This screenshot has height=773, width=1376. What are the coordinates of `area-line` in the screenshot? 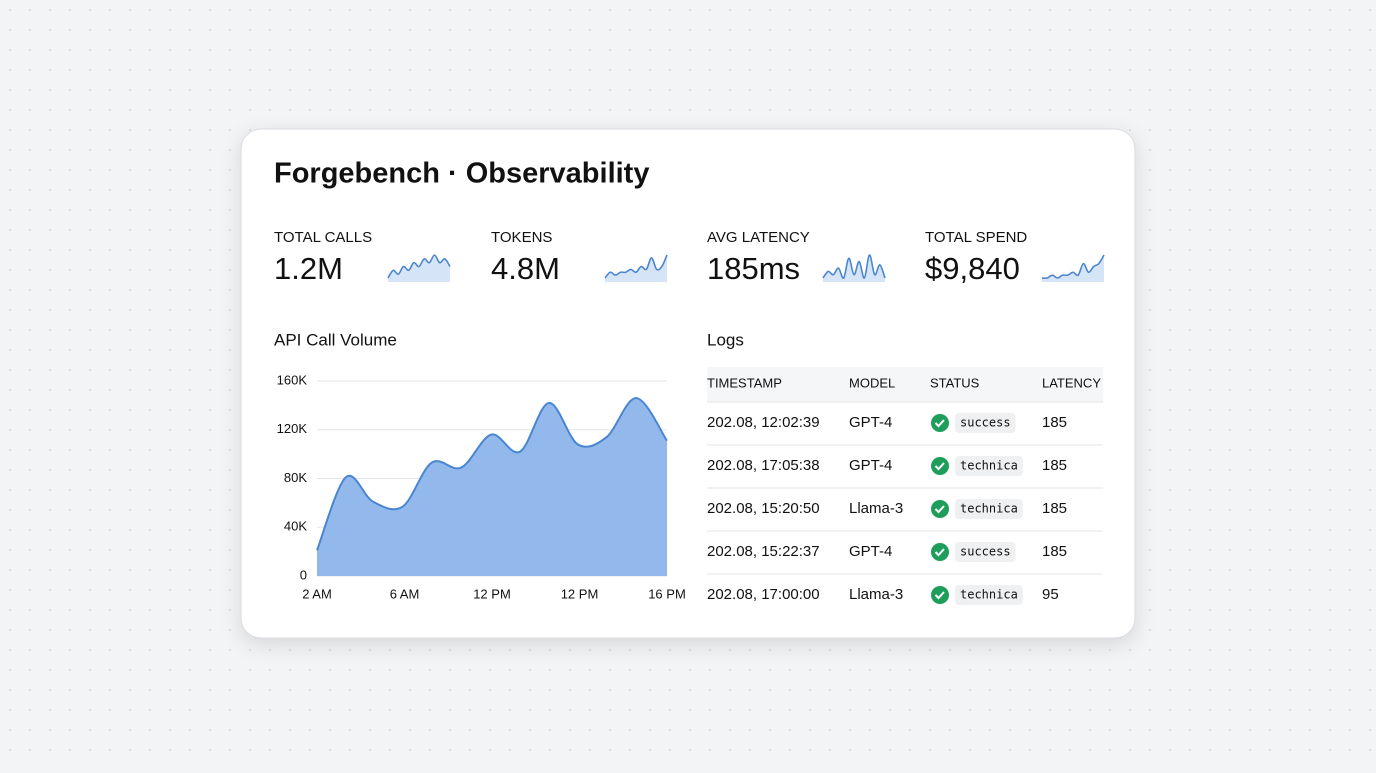 It's located at (492, 474).